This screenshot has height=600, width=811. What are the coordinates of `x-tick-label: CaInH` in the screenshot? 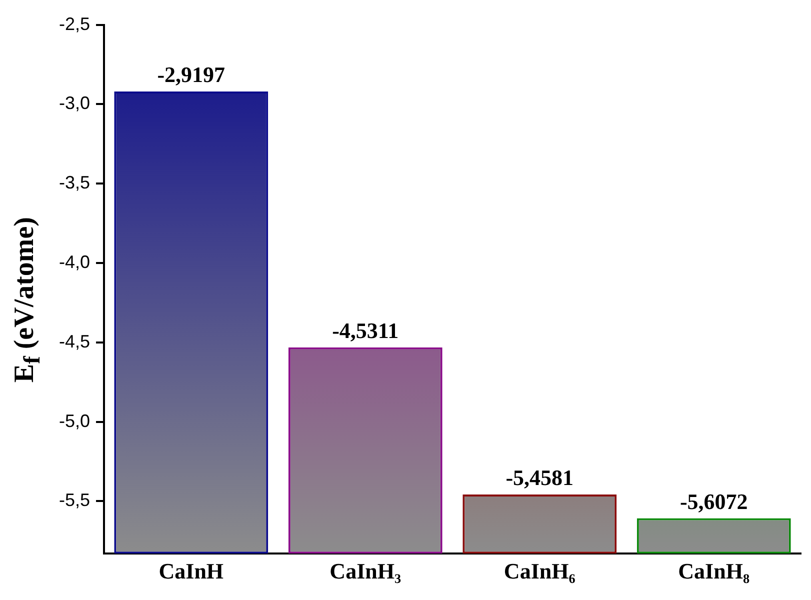 It's located at (191, 571).